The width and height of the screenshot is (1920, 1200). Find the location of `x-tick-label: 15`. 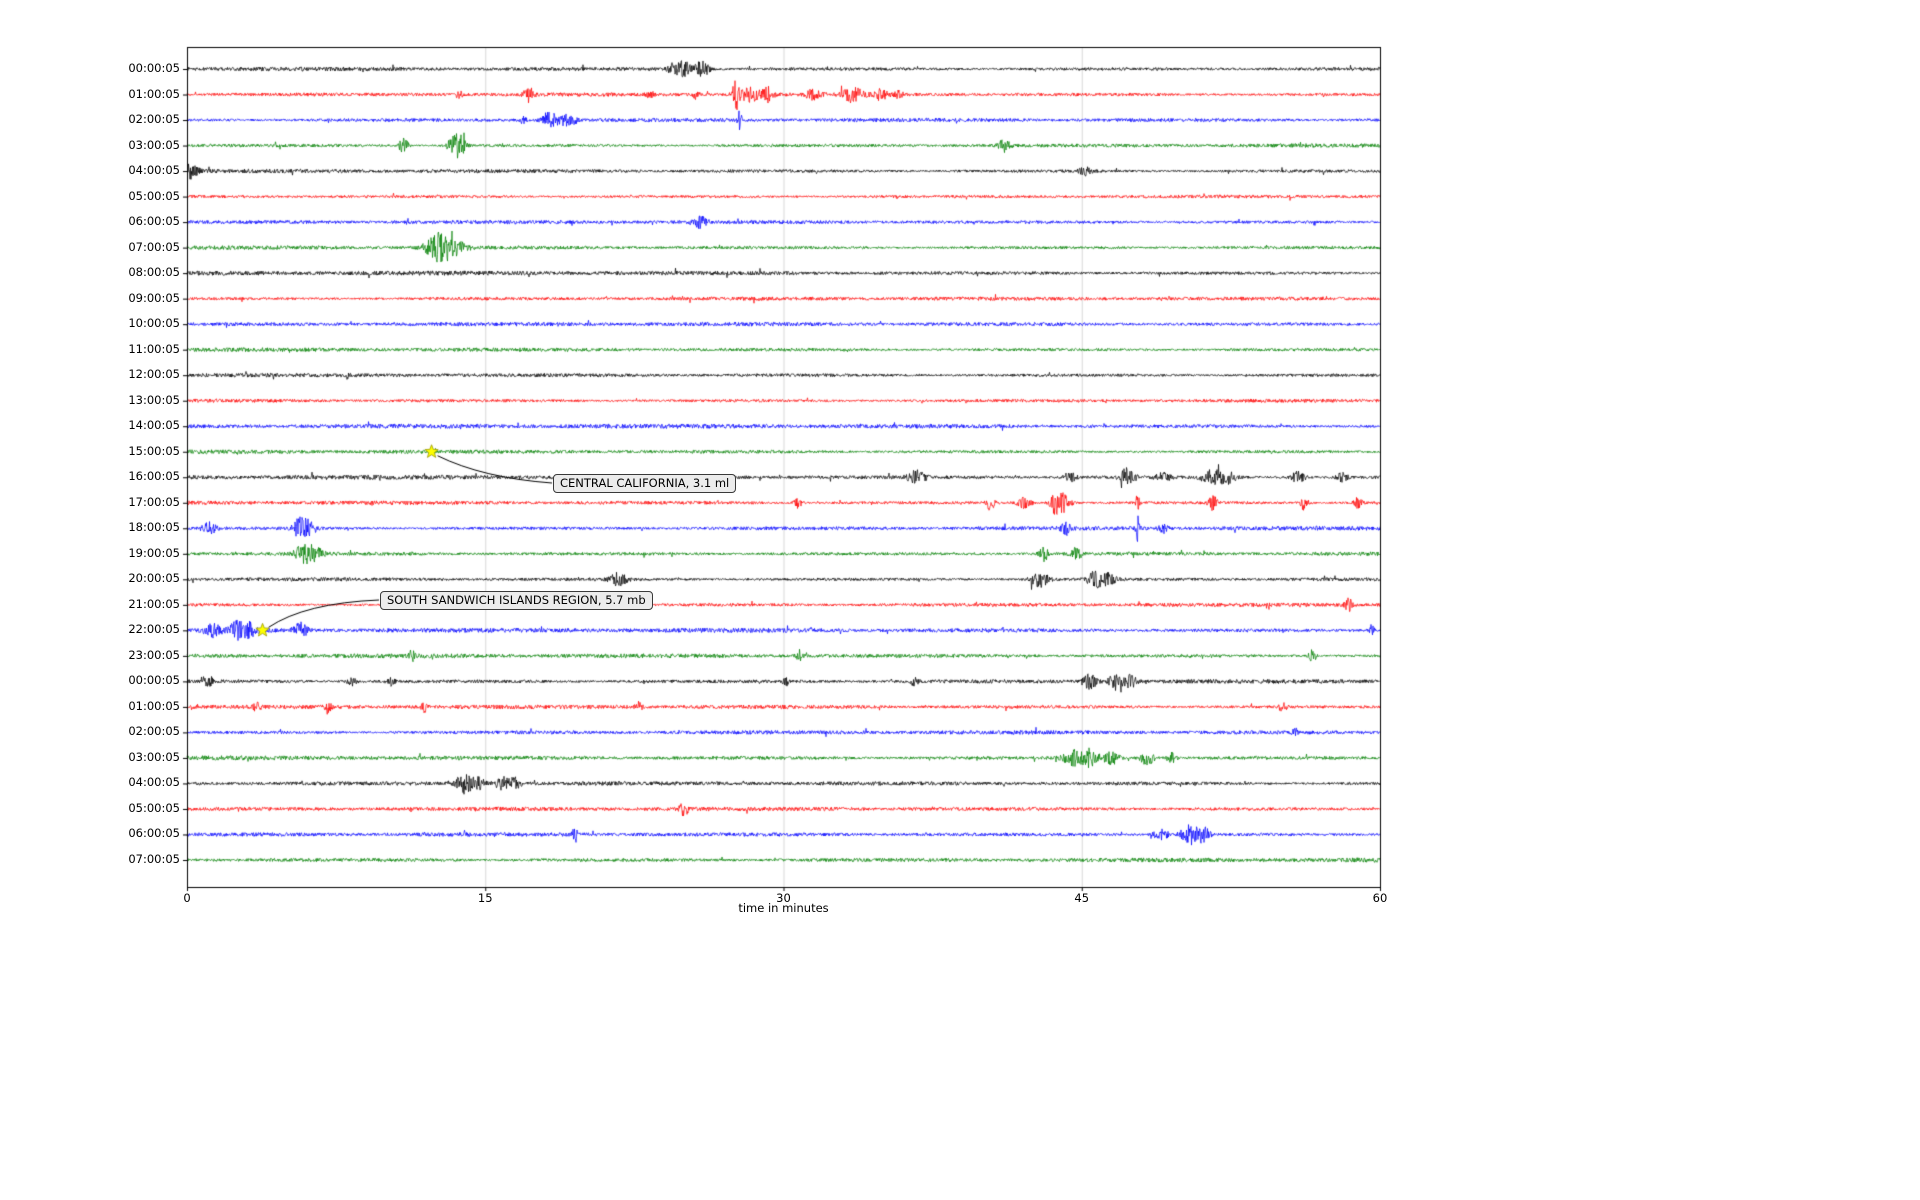

x-tick-label: 15 is located at coordinates (485, 898).